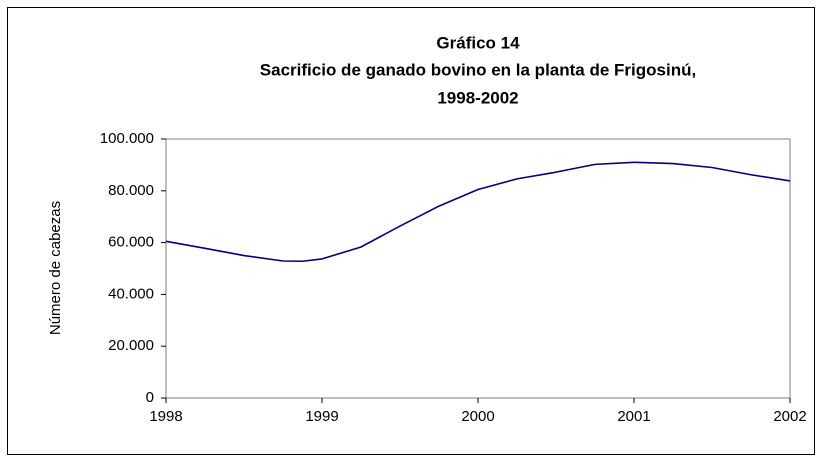 This screenshot has width=822, height=461. I want to click on y-tick-label: 20.000, so click(131, 345).